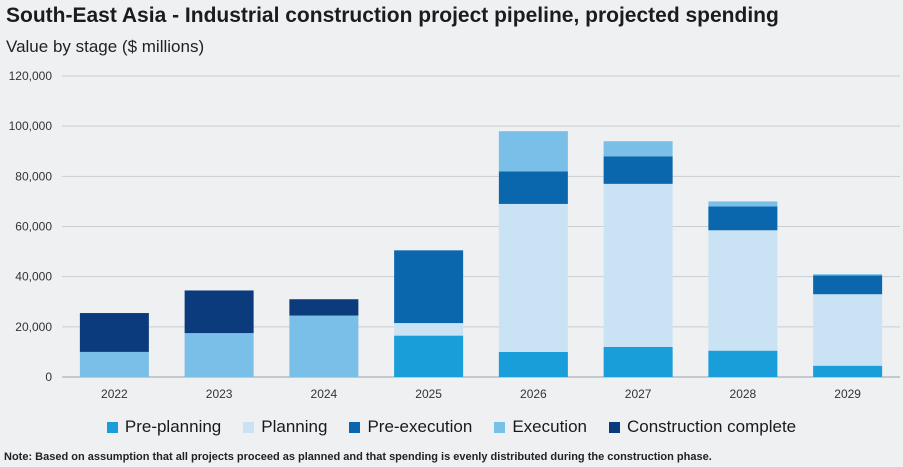 The image size is (903, 467). I want to click on legend-item: Pre-execution, so click(410, 427).